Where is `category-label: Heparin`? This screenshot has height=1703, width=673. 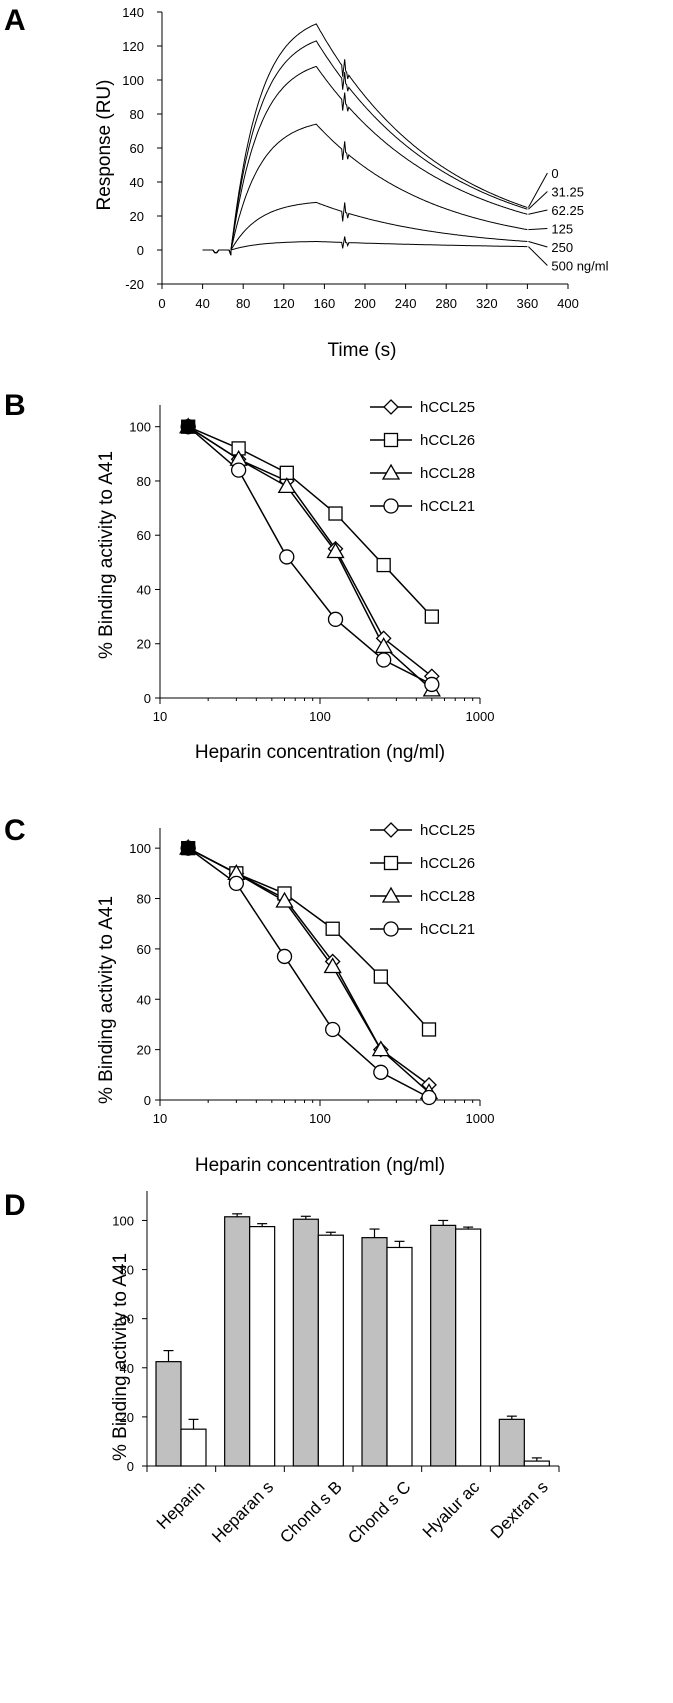
category-label: Heparin is located at coordinates (181, 1505).